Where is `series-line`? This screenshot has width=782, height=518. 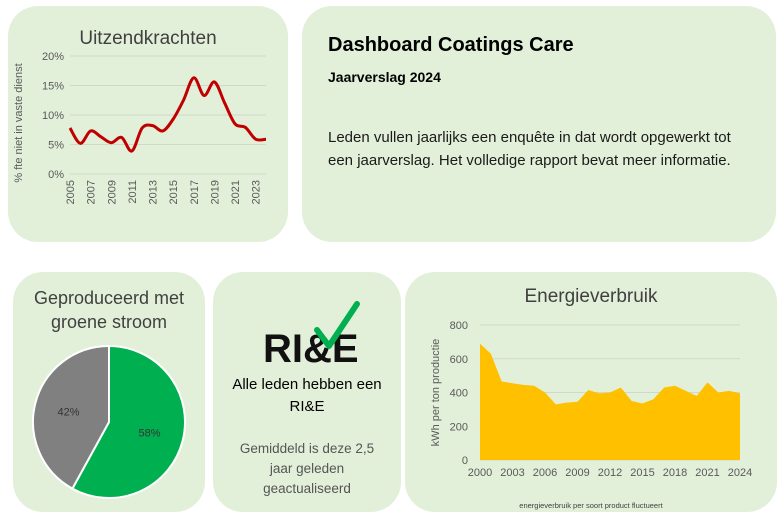 series-line is located at coordinates (167, 114).